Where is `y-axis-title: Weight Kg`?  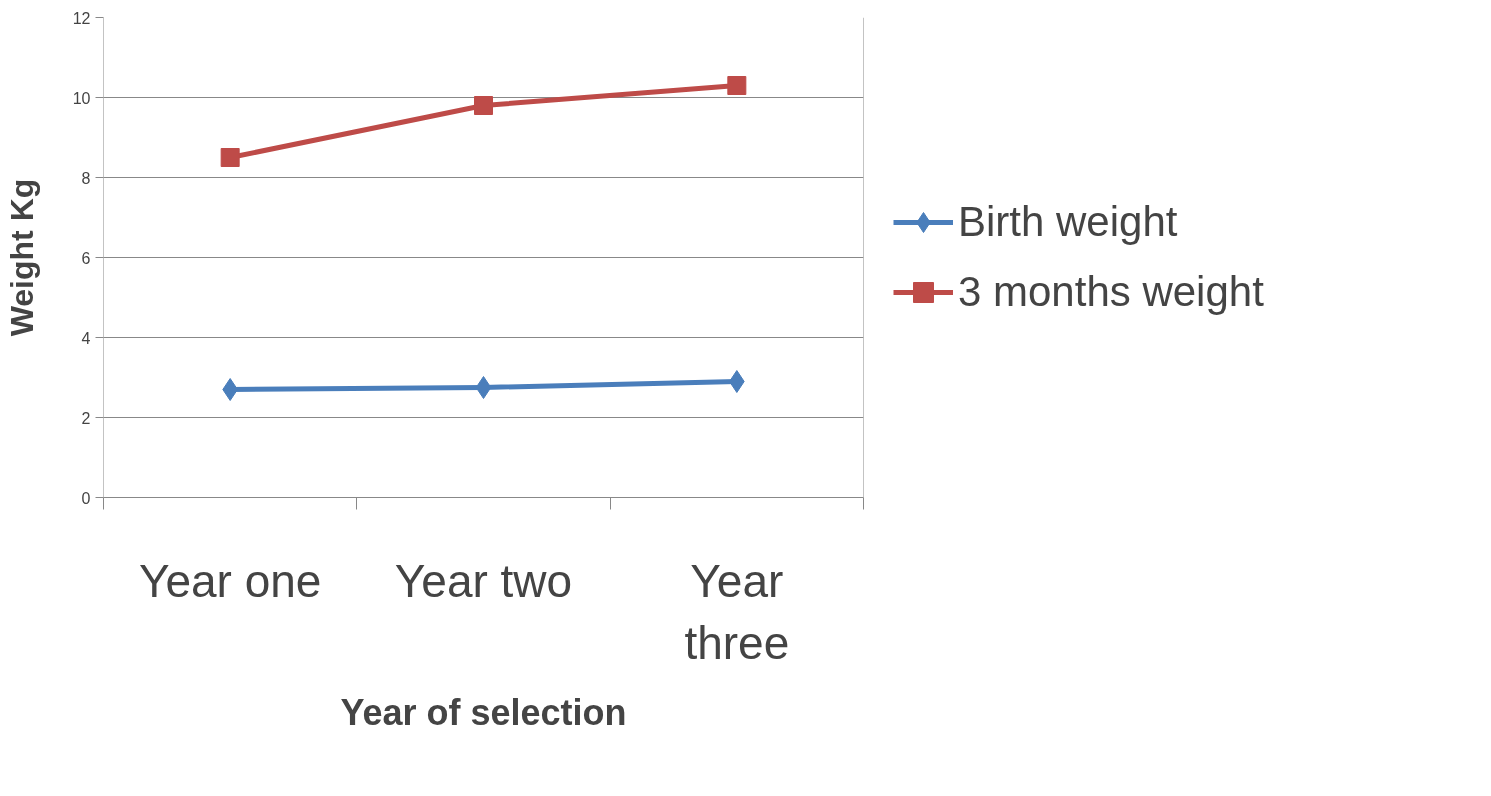
y-axis-title: Weight Kg is located at coordinates (21, 257).